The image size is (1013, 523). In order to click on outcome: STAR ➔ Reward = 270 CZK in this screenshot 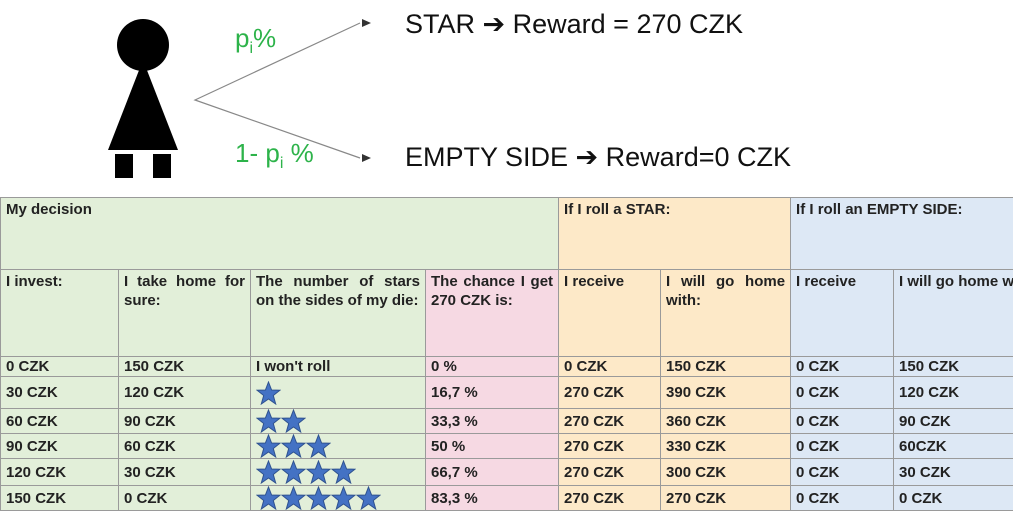, I will do `click(574, 24)`.